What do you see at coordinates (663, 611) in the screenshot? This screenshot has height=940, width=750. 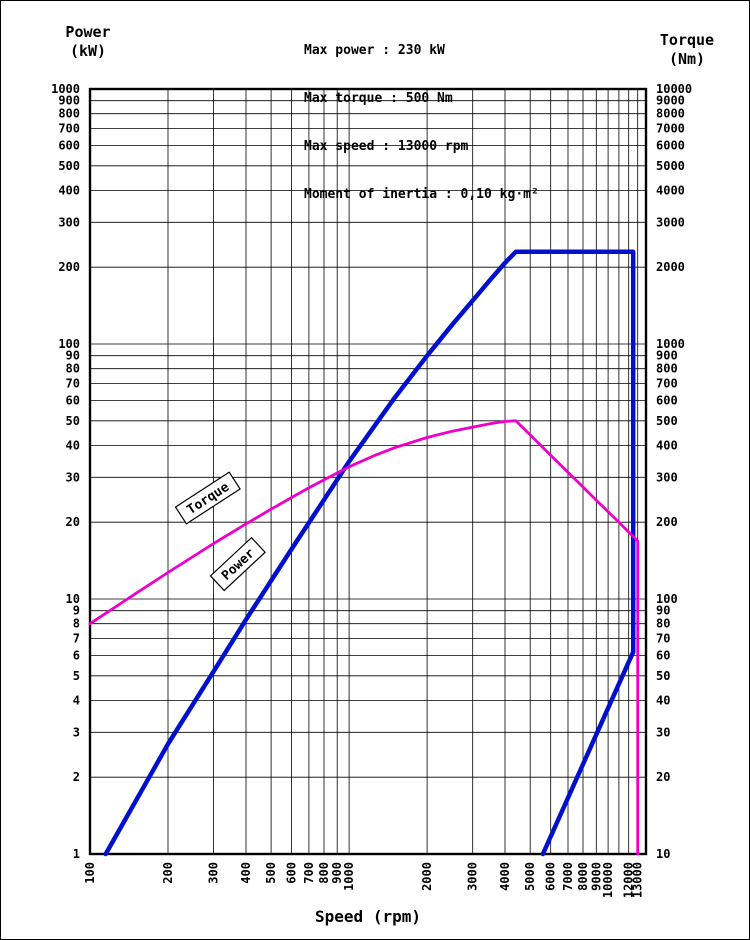 I see `torque-tick-label: 90` at bounding box center [663, 611].